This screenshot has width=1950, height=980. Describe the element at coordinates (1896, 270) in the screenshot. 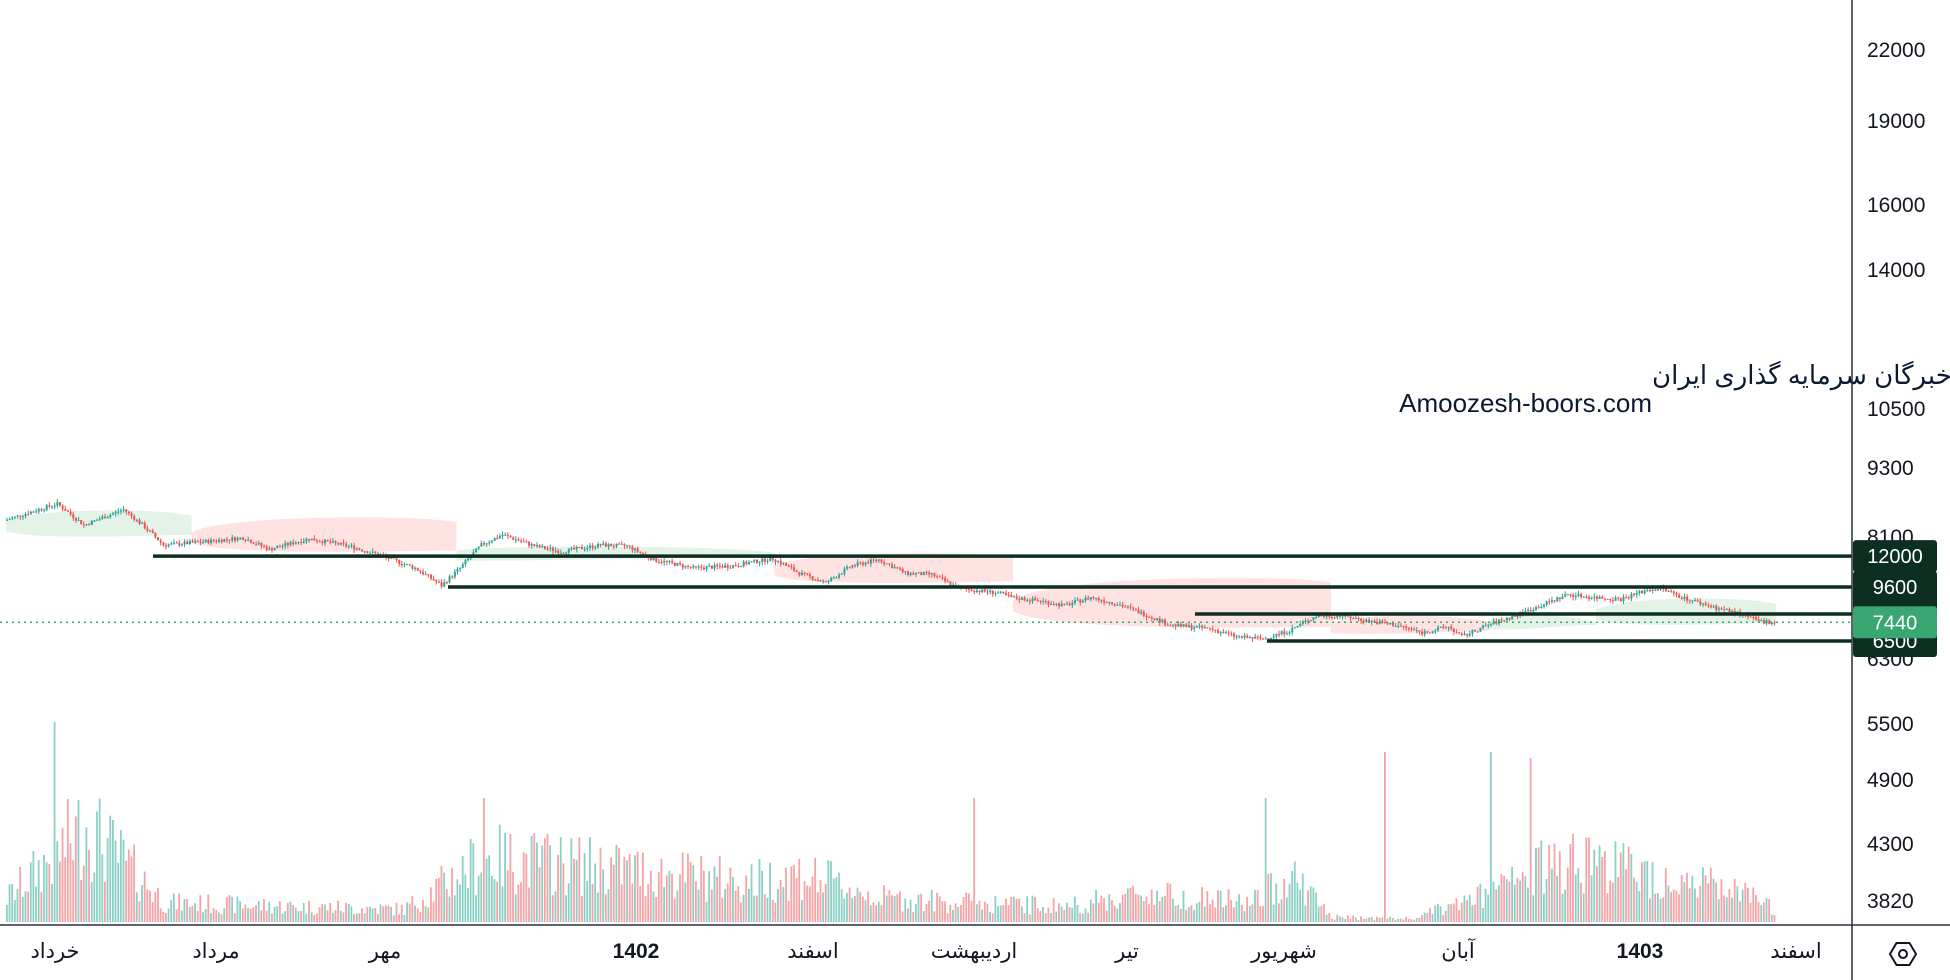

I see `y-tick-label: 14000` at that location.